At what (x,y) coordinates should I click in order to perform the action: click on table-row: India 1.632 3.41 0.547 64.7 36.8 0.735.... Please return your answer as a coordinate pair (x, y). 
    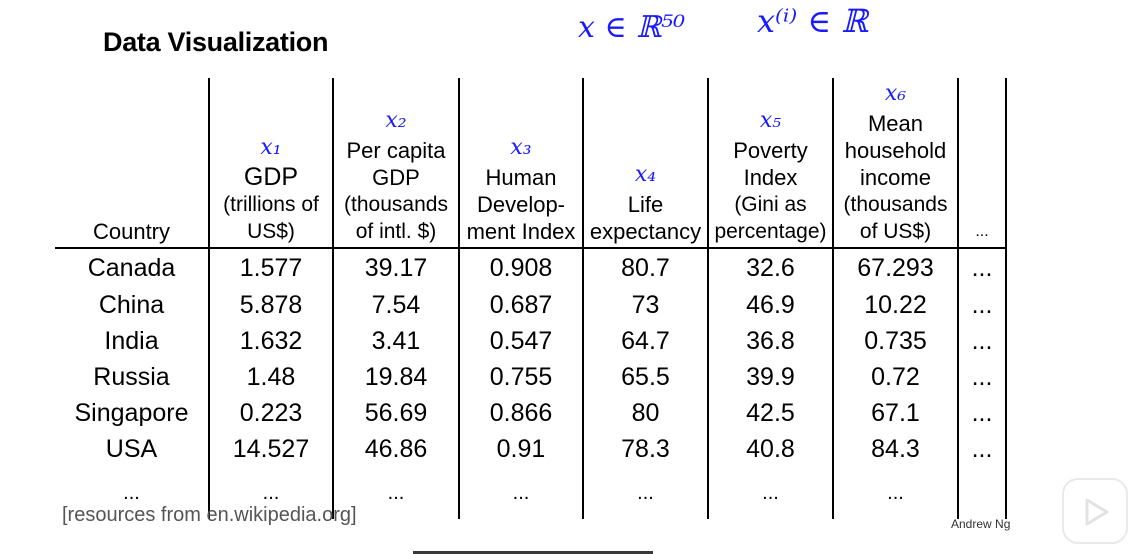
    Looking at the image, I should click on (531, 341).